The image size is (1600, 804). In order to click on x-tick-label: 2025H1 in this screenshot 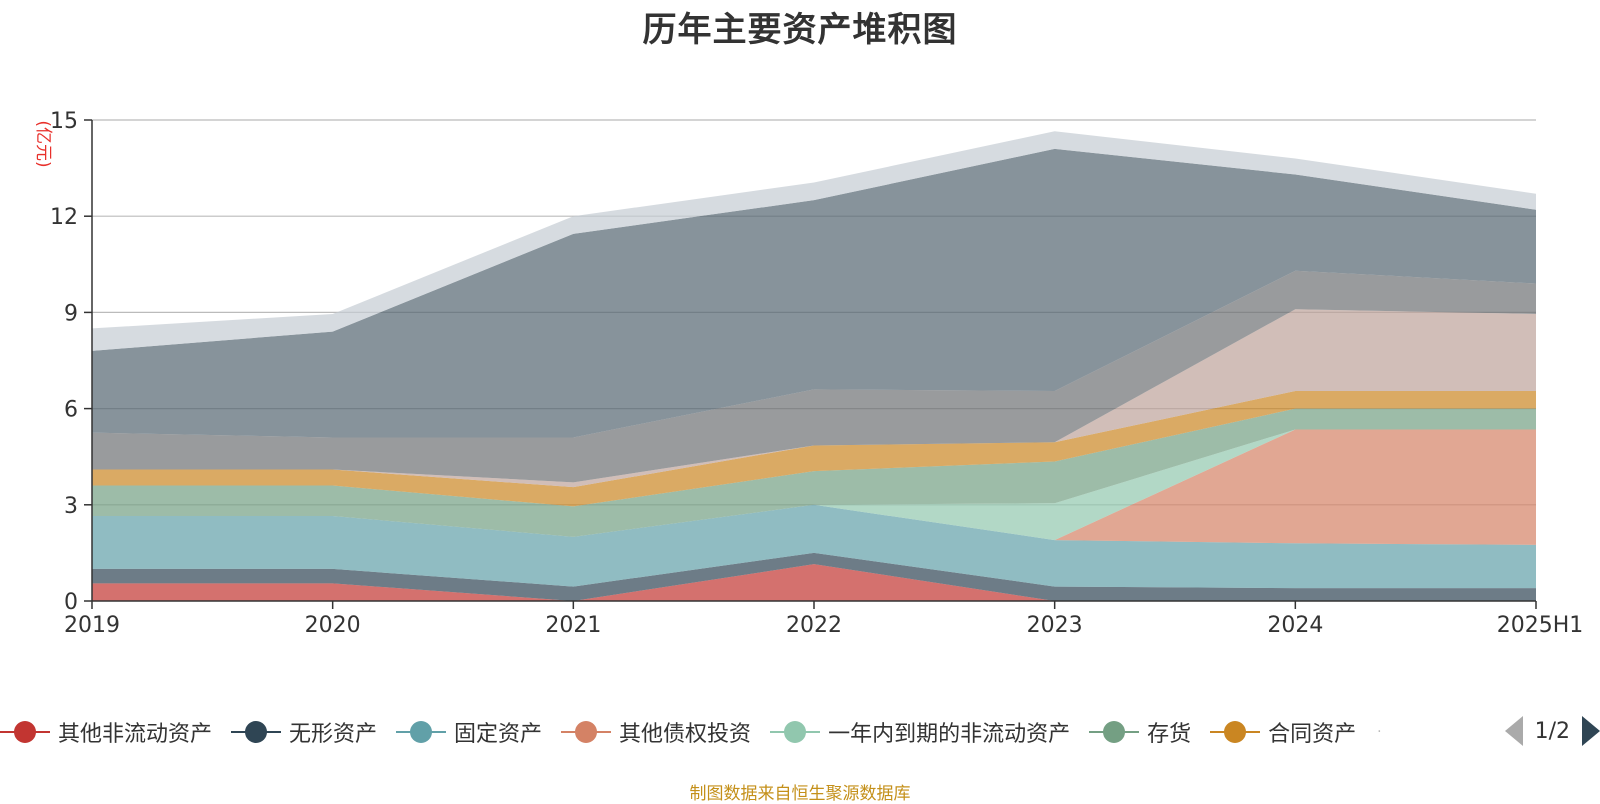, I will do `click(1540, 625)`.